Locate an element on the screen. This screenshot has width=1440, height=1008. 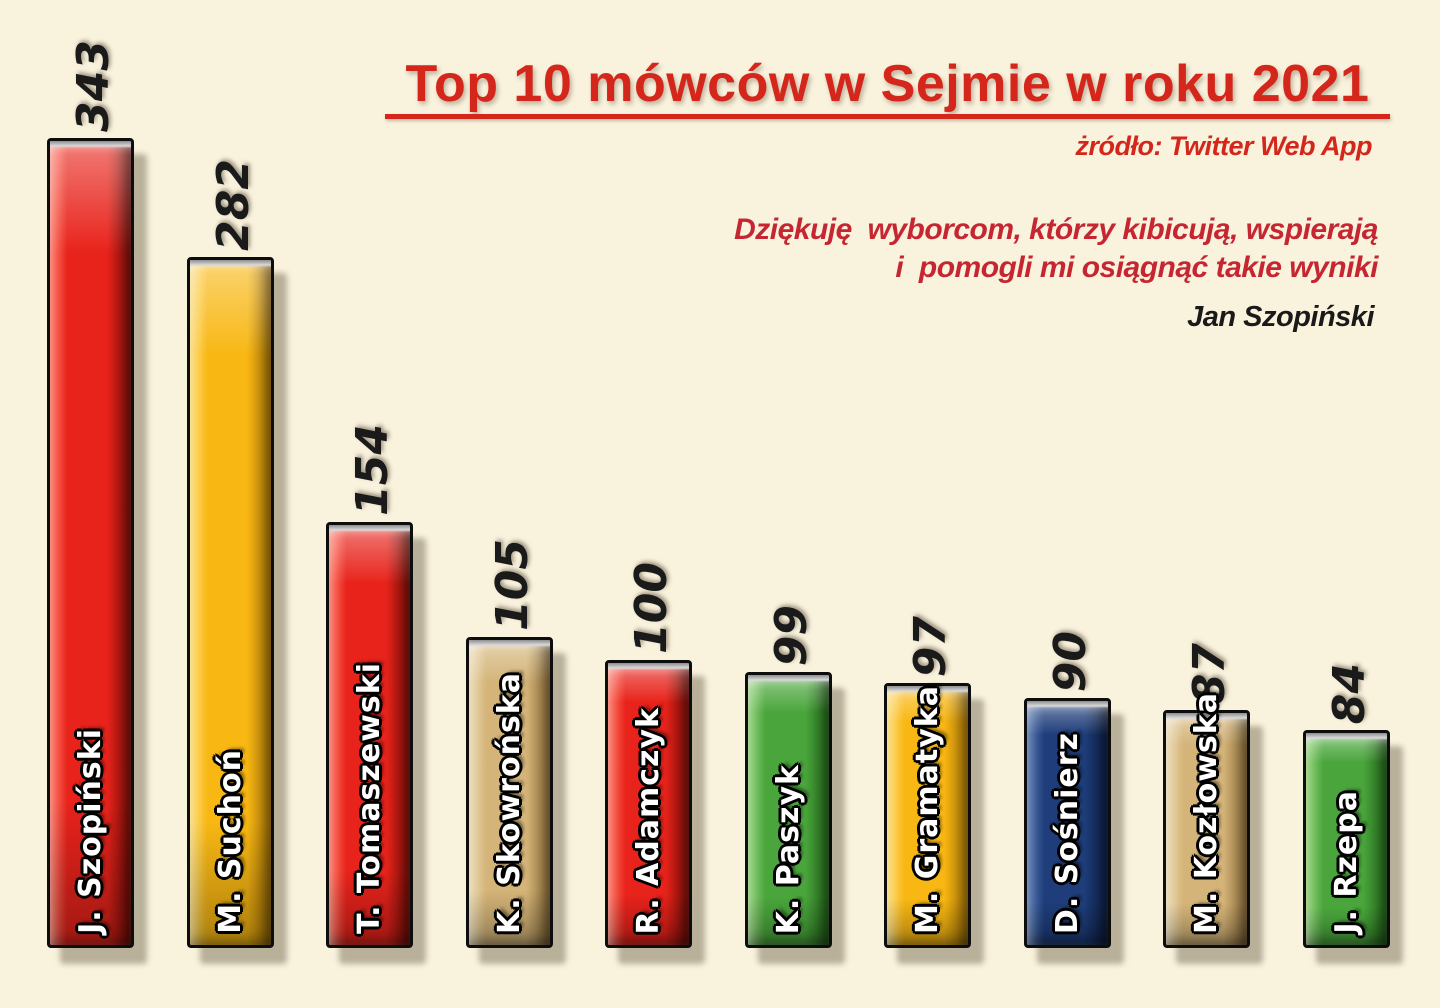
bar-value-label: 105 is located at coordinates (512, 585).